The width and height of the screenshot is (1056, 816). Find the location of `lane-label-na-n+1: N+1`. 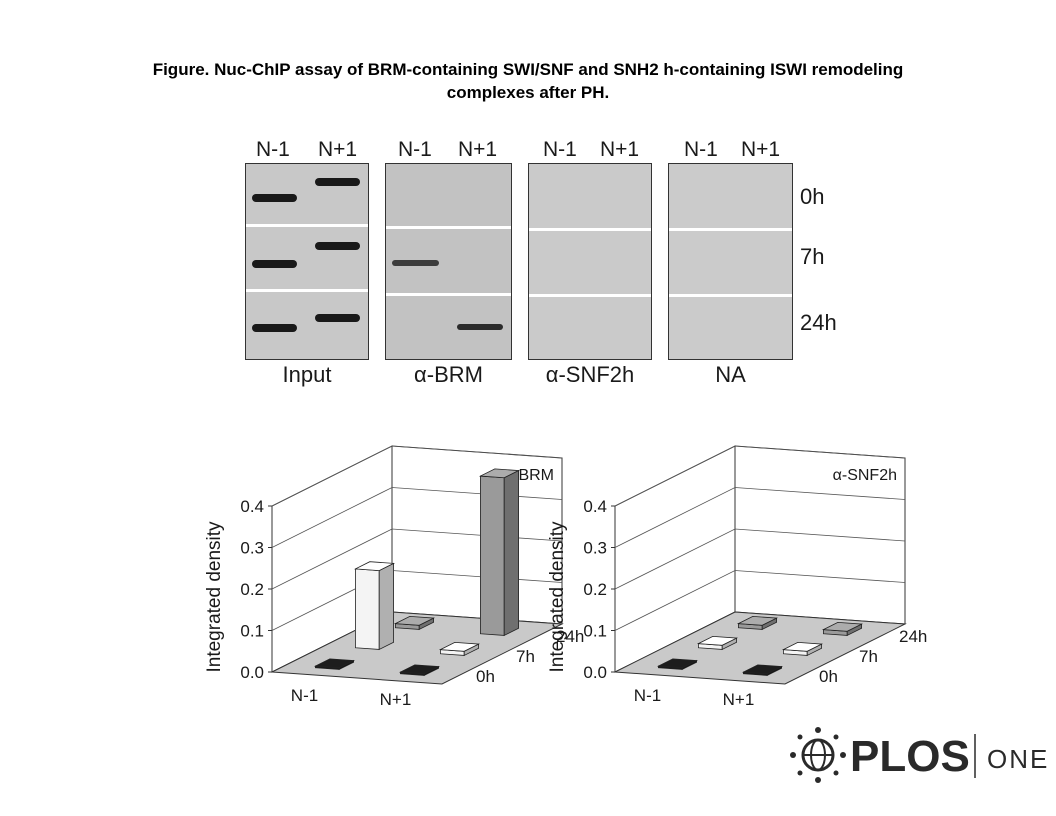

lane-label-na-n+1: N+1 is located at coordinates (761, 149).